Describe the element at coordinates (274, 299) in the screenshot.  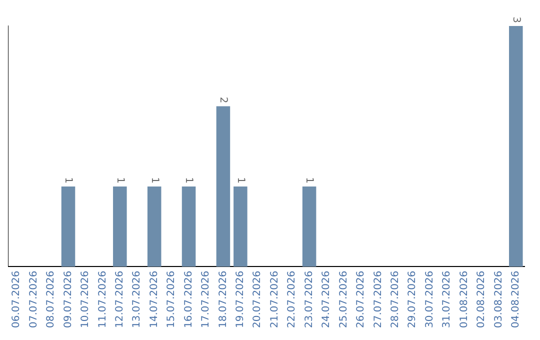
I see `x-tick-label: 21.07.2026` at that location.